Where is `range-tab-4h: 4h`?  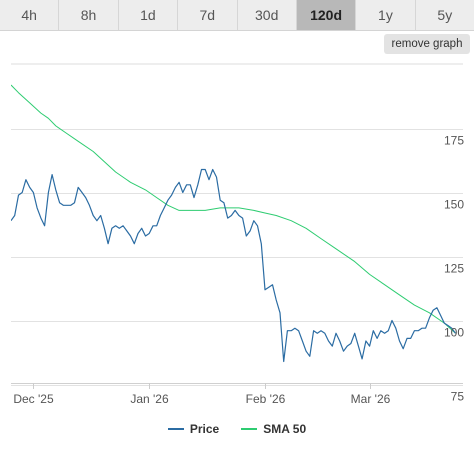
range-tab-4h: 4h is located at coordinates (30, 15).